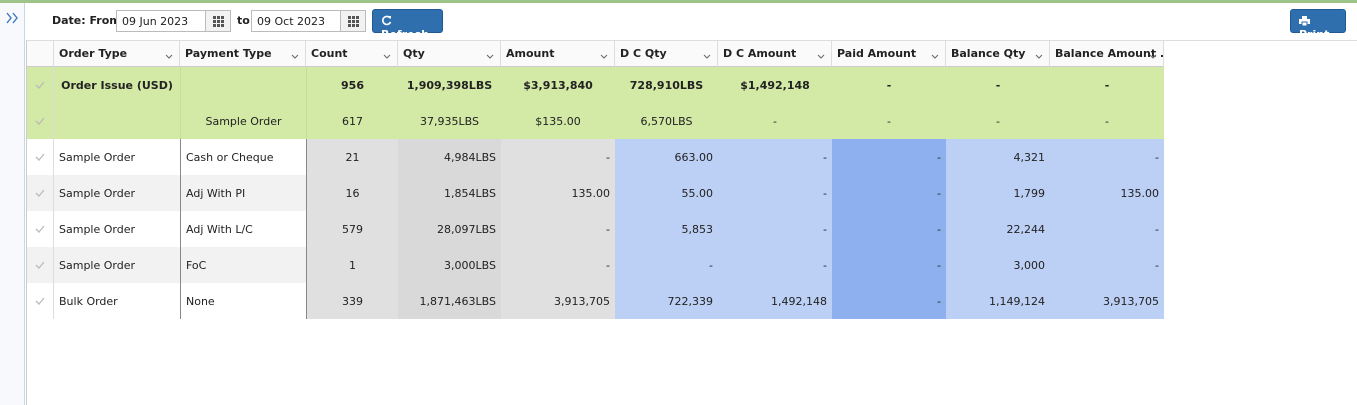 The image size is (1357, 405). I want to click on column-header: Order Type, so click(117, 54).